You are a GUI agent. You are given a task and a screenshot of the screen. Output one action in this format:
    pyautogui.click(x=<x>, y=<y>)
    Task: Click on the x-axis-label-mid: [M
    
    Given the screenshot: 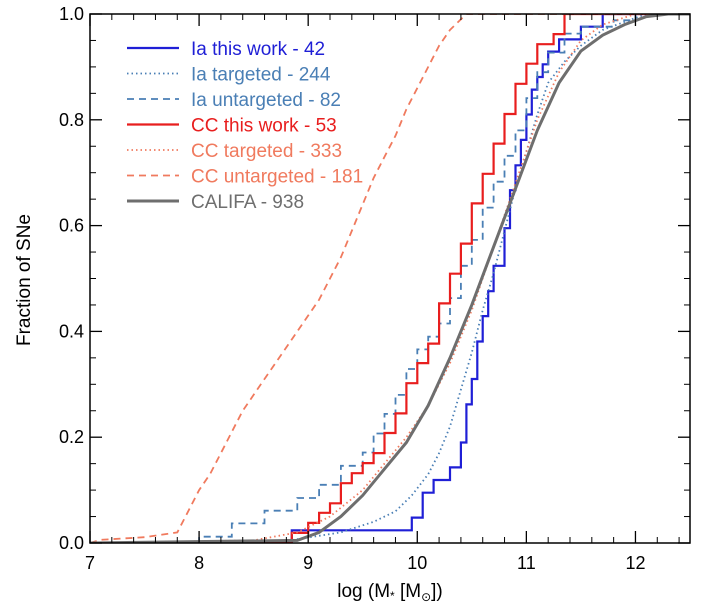 What is the action you would take?
    pyautogui.click(x=408, y=591)
    